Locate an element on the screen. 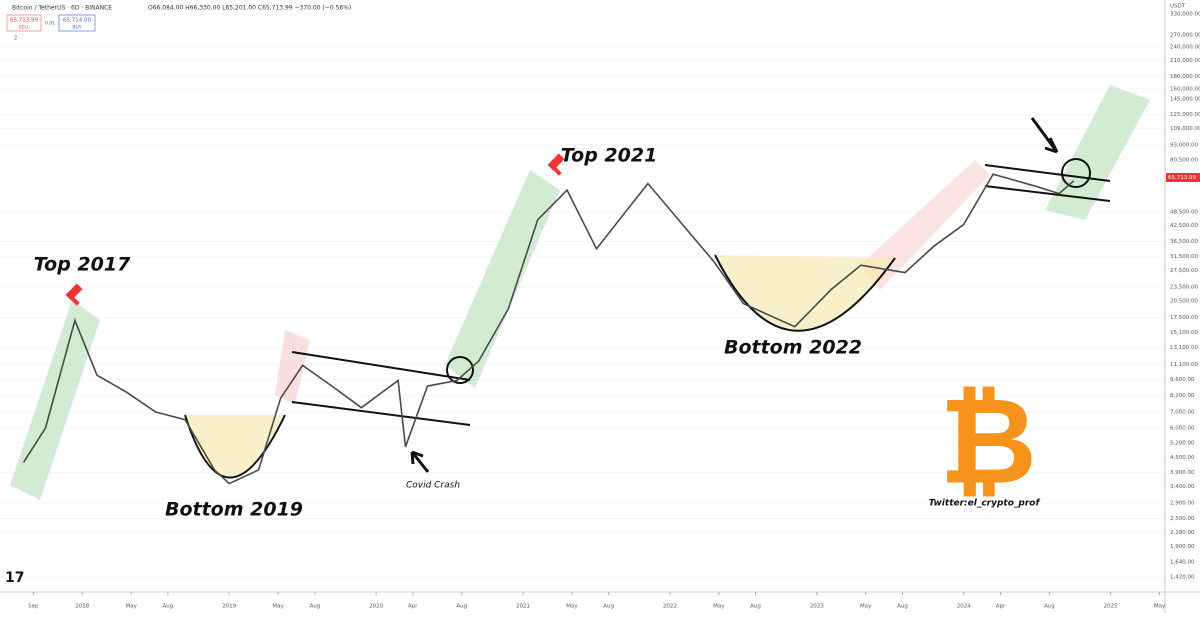  y-tick-label: 36,500.00 is located at coordinates (1184, 242).